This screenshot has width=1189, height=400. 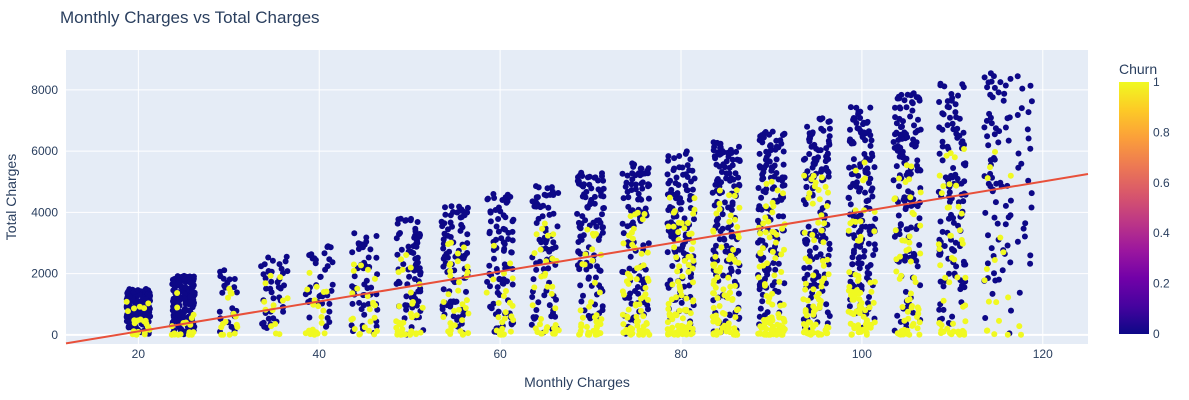 What do you see at coordinates (190, 17) in the screenshot?
I see `chart-title: Monthly Charges vs Total Charges` at bounding box center [190, 17].